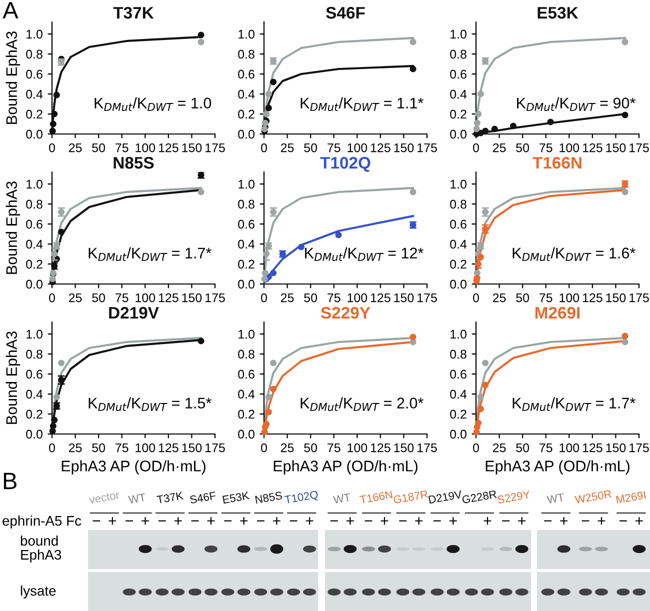  I want to click on category-label: G187R, so click(410, 497).